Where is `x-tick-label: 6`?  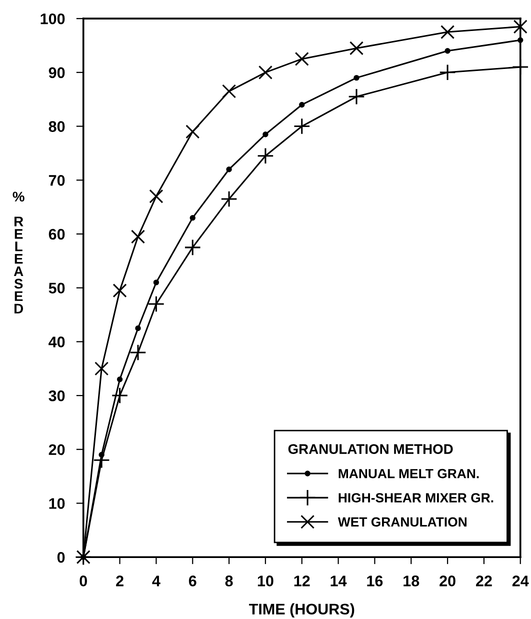
x-tick-label: 6 is located at coordinates (192, 581).